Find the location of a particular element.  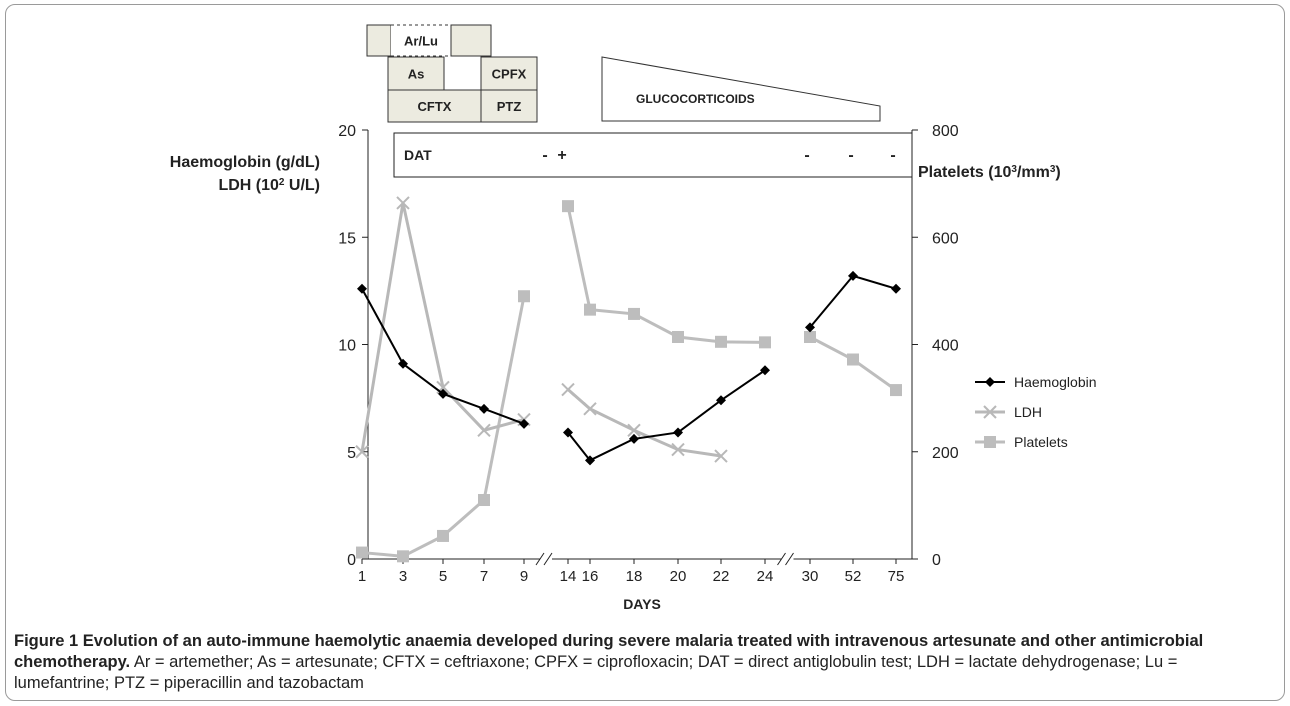

y-tick-label-left: 0 is located at coordinates (351, 560).